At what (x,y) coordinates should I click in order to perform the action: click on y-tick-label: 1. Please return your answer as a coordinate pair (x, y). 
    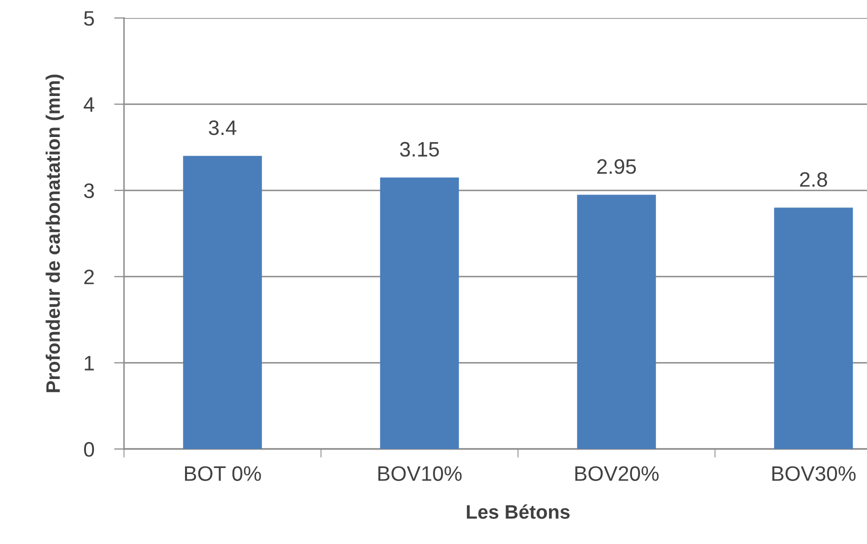
    Looking at the image, I should click on (89, 363).